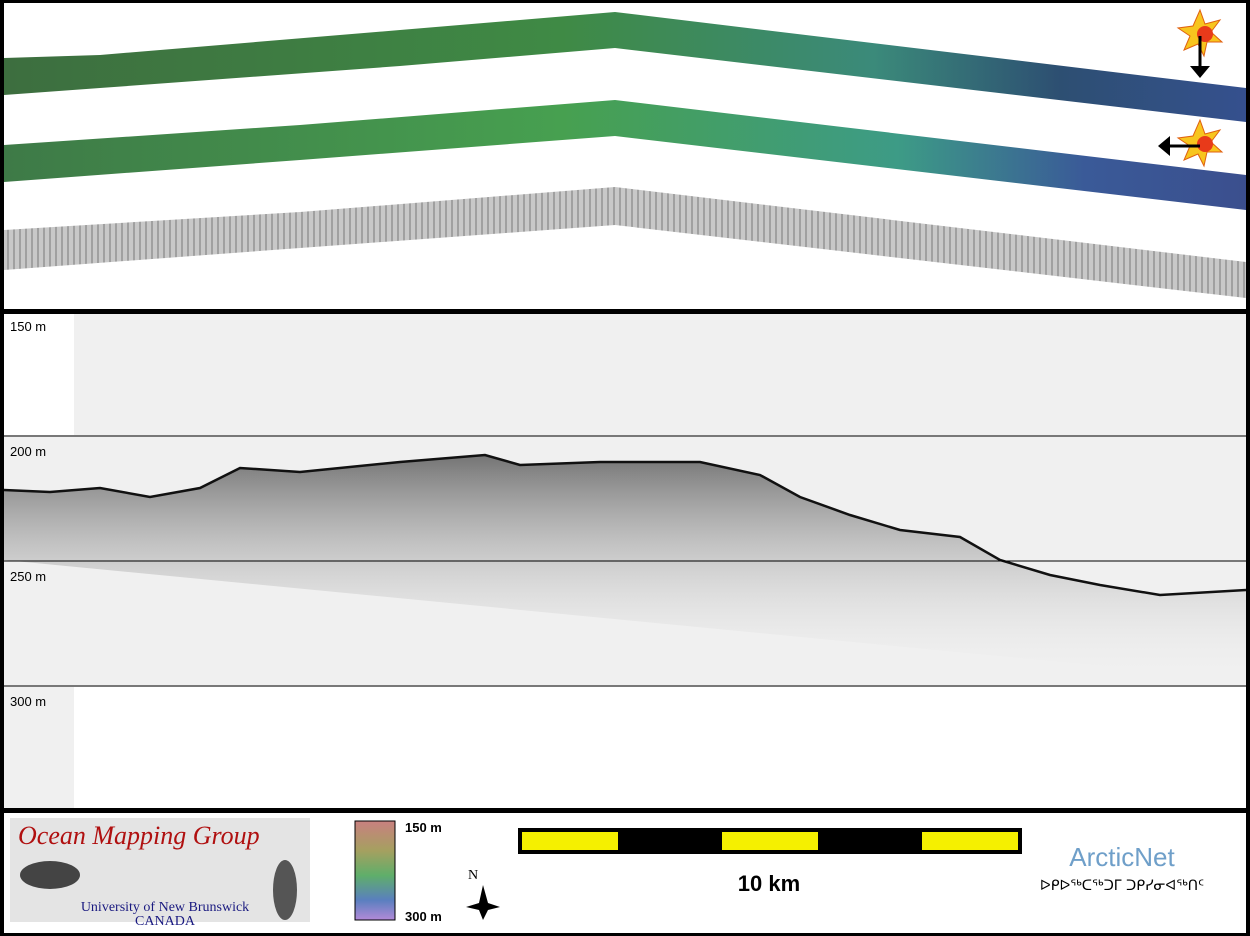 The width and height of the screenshot is (1250, 936). I want to click on colorbar, so click(375, 870).